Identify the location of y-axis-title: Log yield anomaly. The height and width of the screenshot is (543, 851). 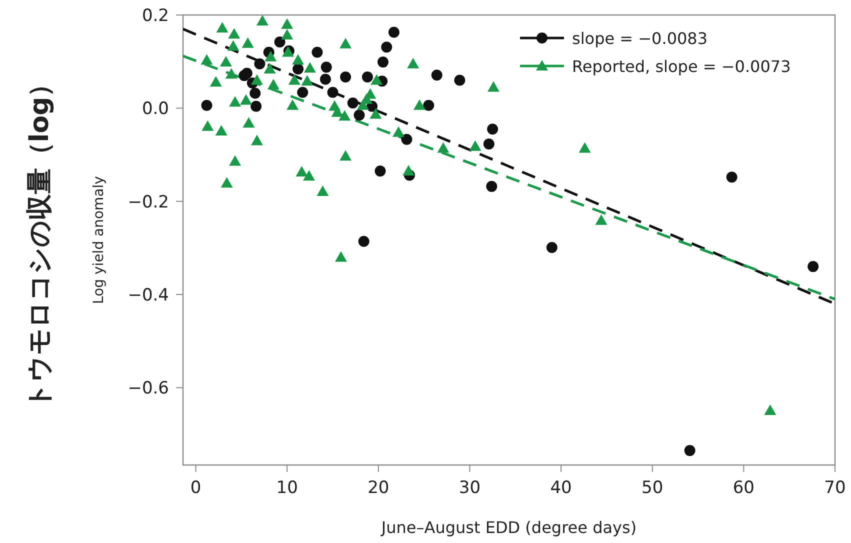
(99, 240).